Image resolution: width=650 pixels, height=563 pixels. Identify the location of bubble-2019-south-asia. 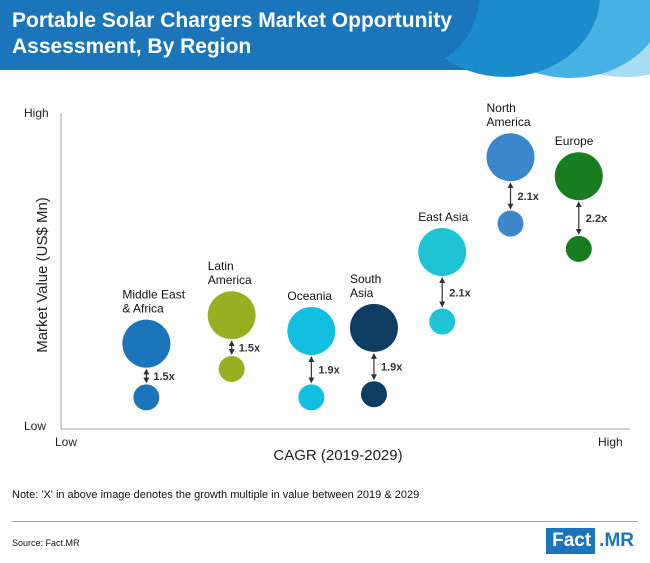
(373, 394).